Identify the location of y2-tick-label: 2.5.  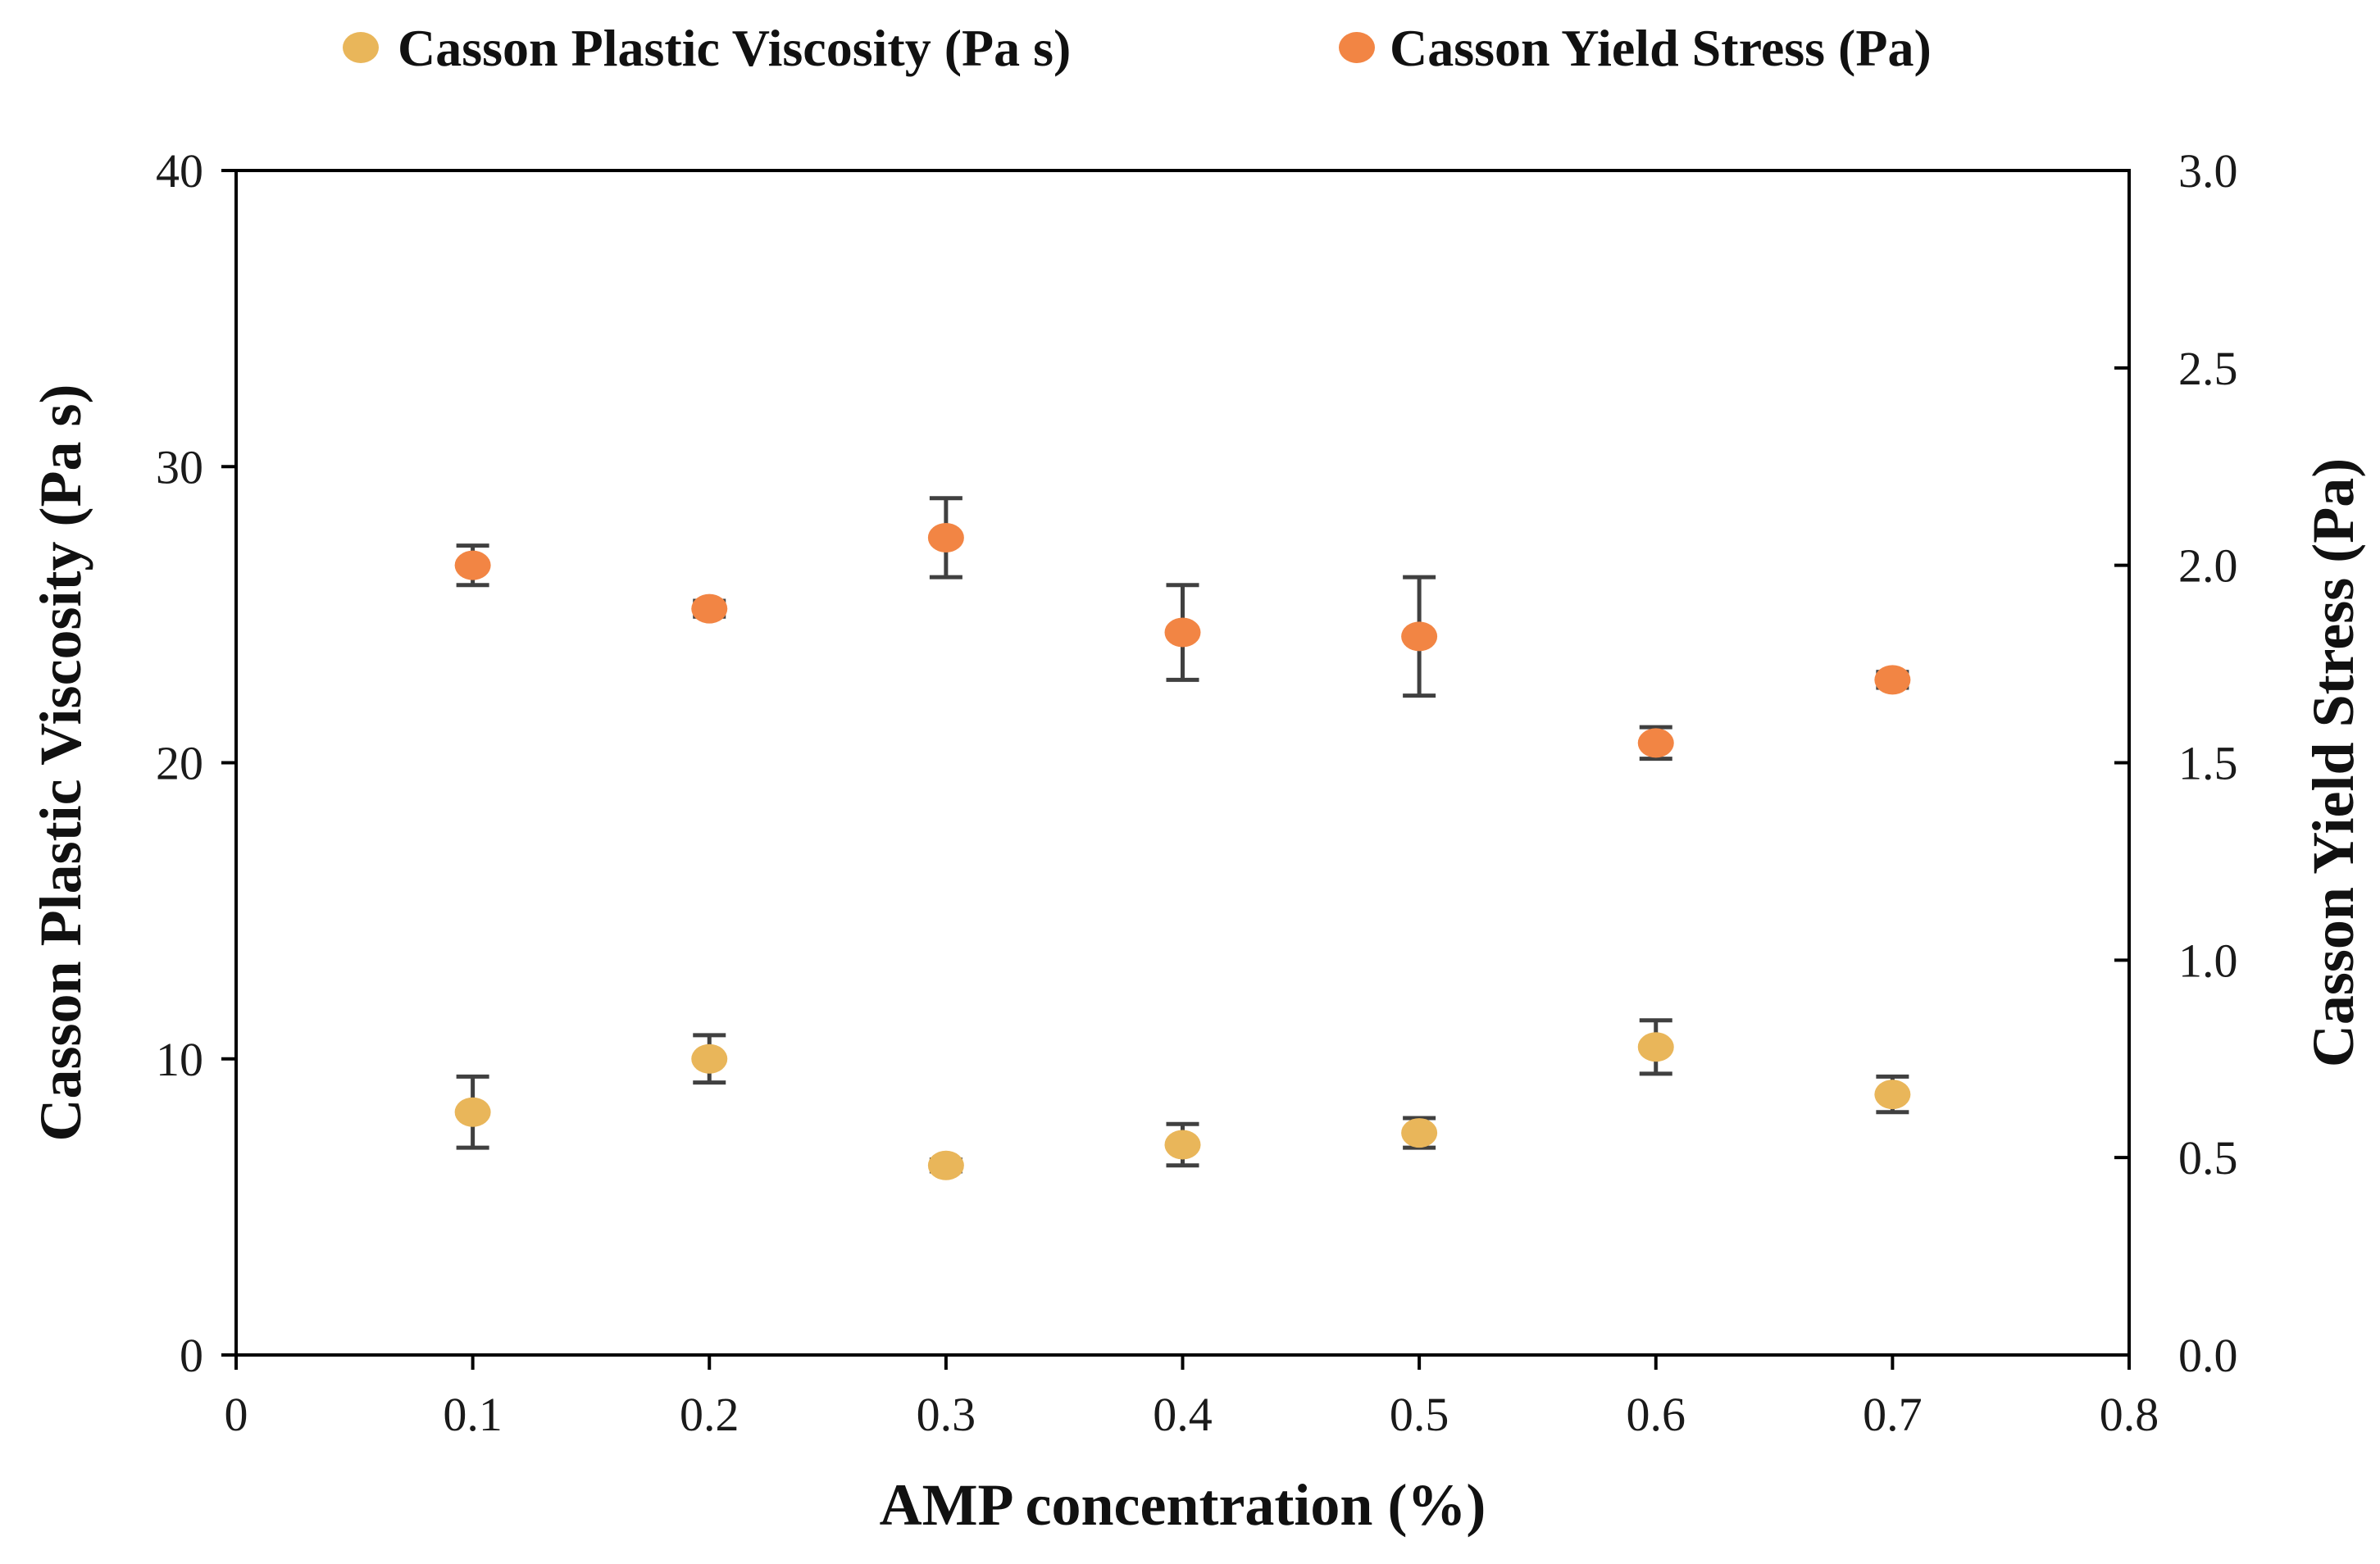
(2208, 368).